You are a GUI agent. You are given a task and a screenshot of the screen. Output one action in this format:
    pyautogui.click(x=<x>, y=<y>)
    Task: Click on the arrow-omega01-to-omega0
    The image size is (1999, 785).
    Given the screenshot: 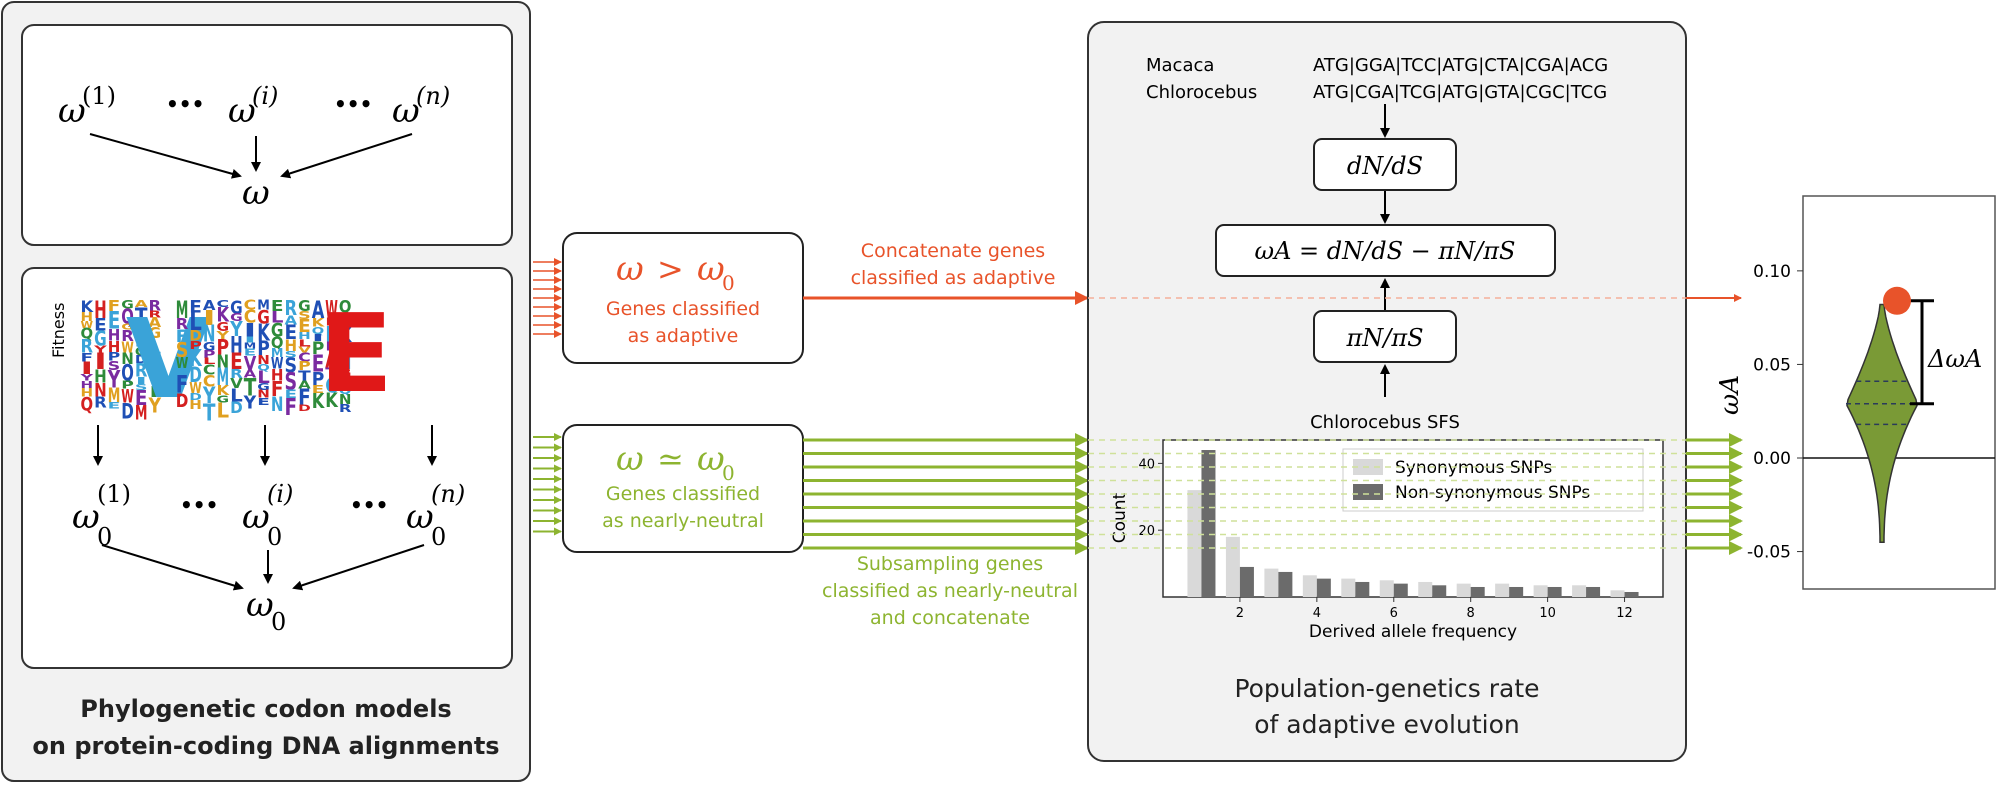 What is the action you would take?
    pyautogui.click(x=172, y=567)
    